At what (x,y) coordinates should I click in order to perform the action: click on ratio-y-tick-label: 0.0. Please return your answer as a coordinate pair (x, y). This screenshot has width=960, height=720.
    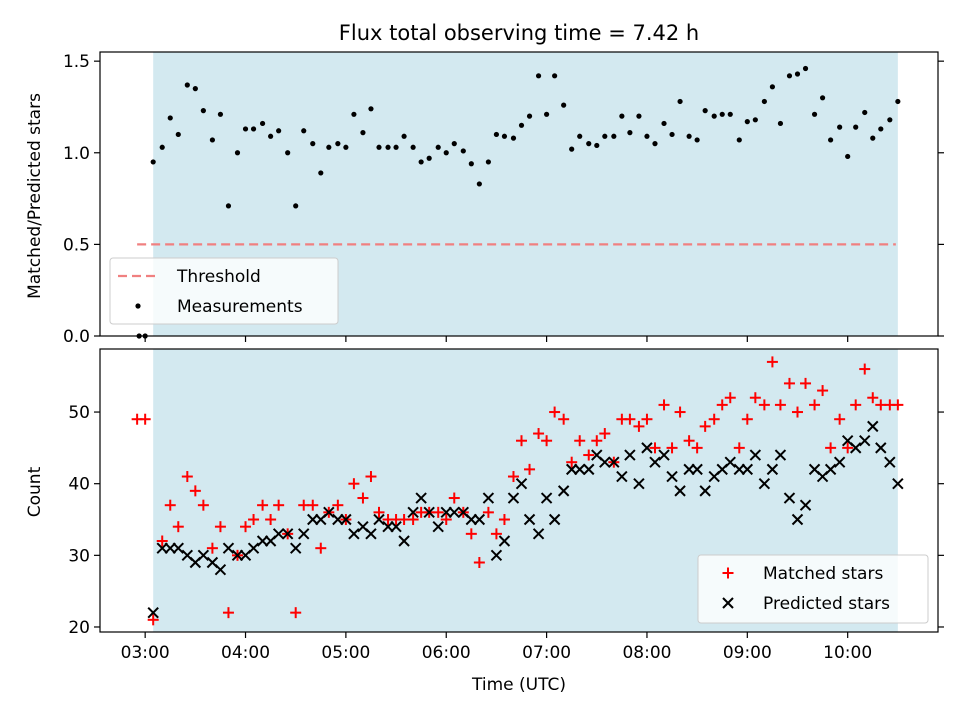
    Looking at the image, I should click on (76, 337).